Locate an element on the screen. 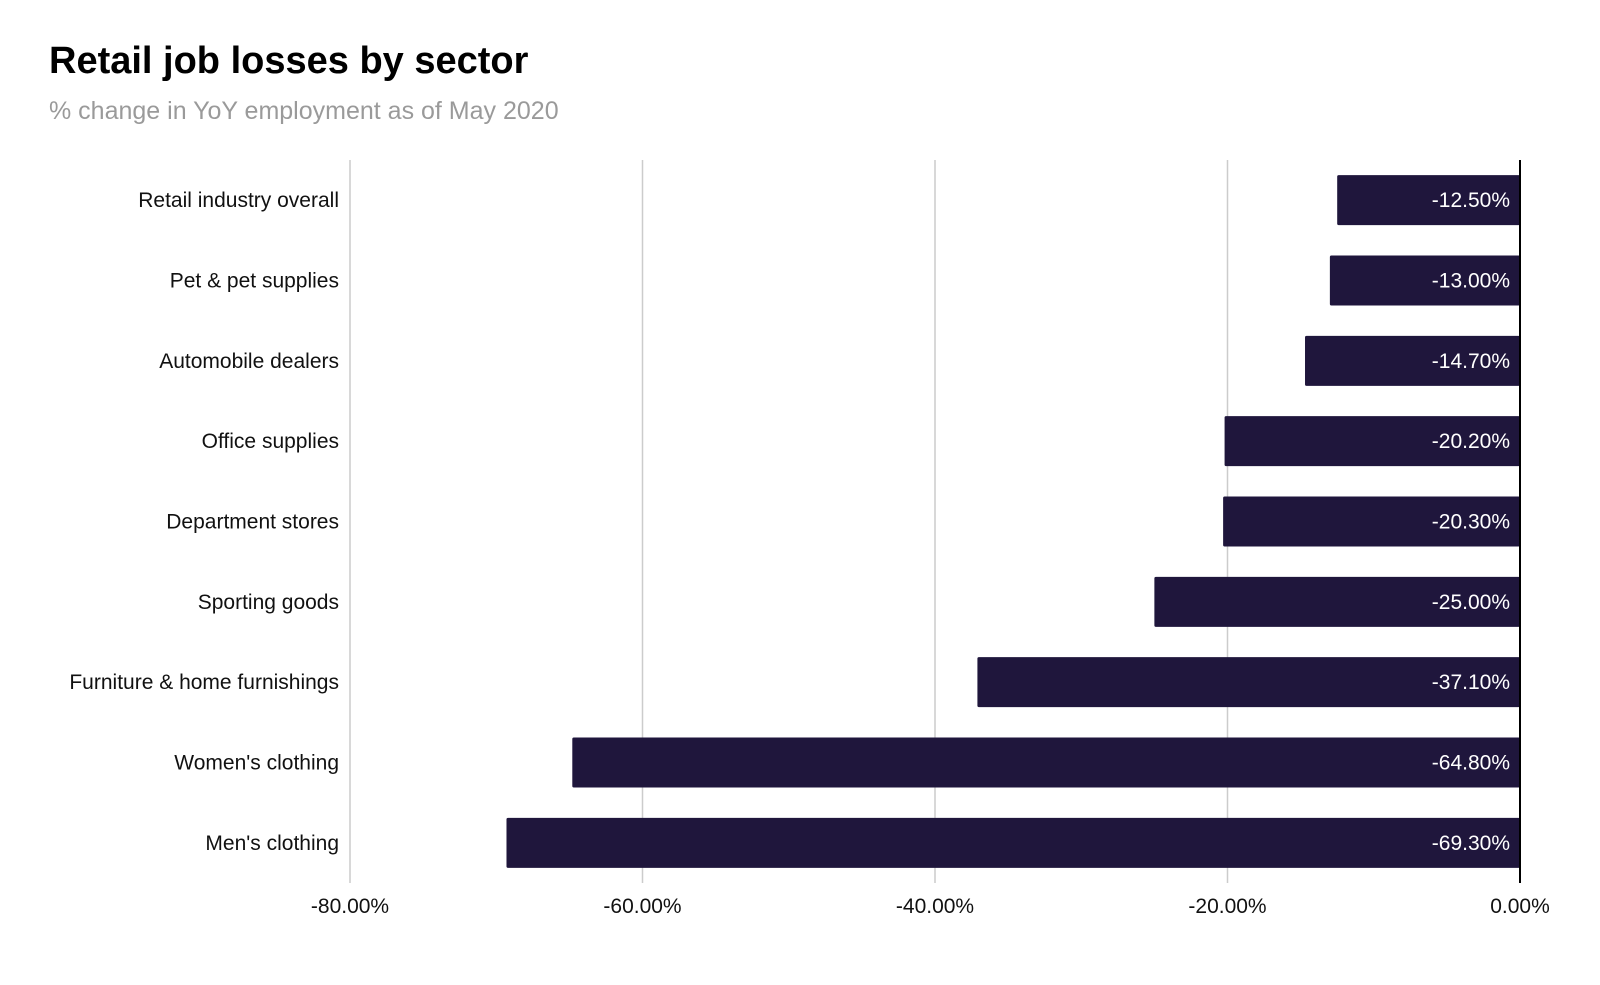  data-label: -20.20% is located at coordinates (1471, 441).